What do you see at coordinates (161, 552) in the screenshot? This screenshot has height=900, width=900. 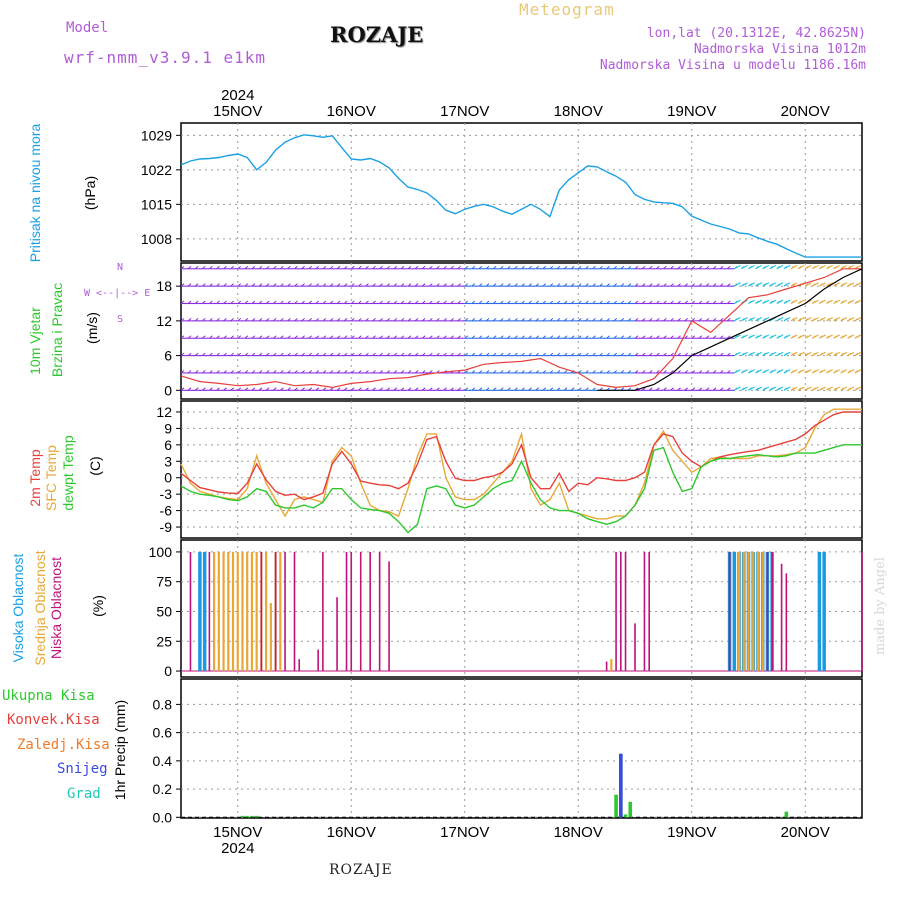 I see `y-tick-label: 100` at bounding box center [161, 552].